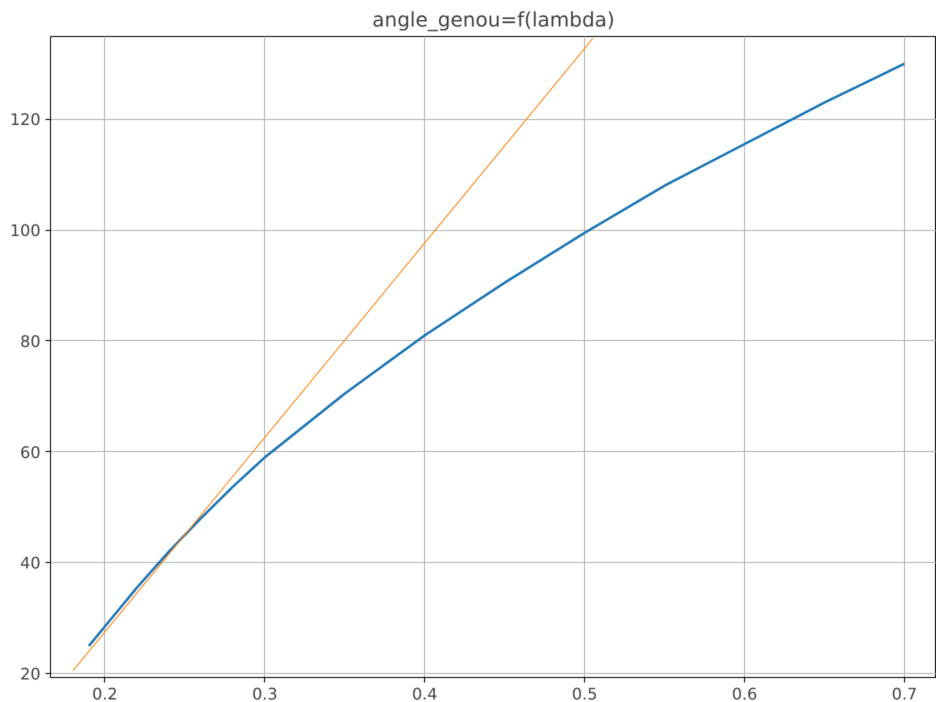  I want to click on x-tick-label: 0.3, so click(265, 693).